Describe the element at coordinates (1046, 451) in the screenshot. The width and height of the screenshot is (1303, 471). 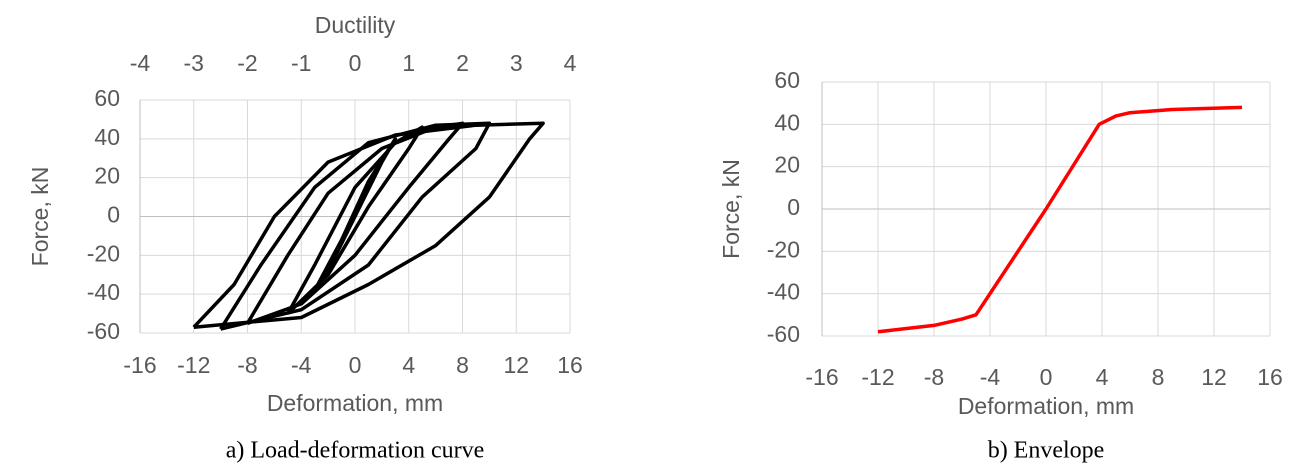
I see `caption: b) Envelope` at that location.